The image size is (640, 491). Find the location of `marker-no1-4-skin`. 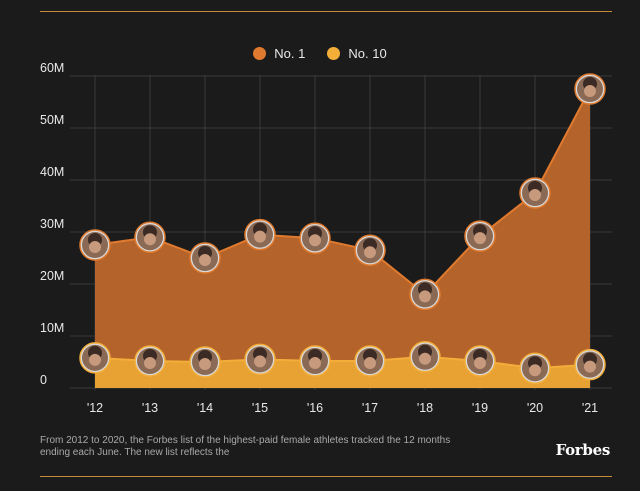

marker-no1-4-skin is located at coordinates (315, 240).